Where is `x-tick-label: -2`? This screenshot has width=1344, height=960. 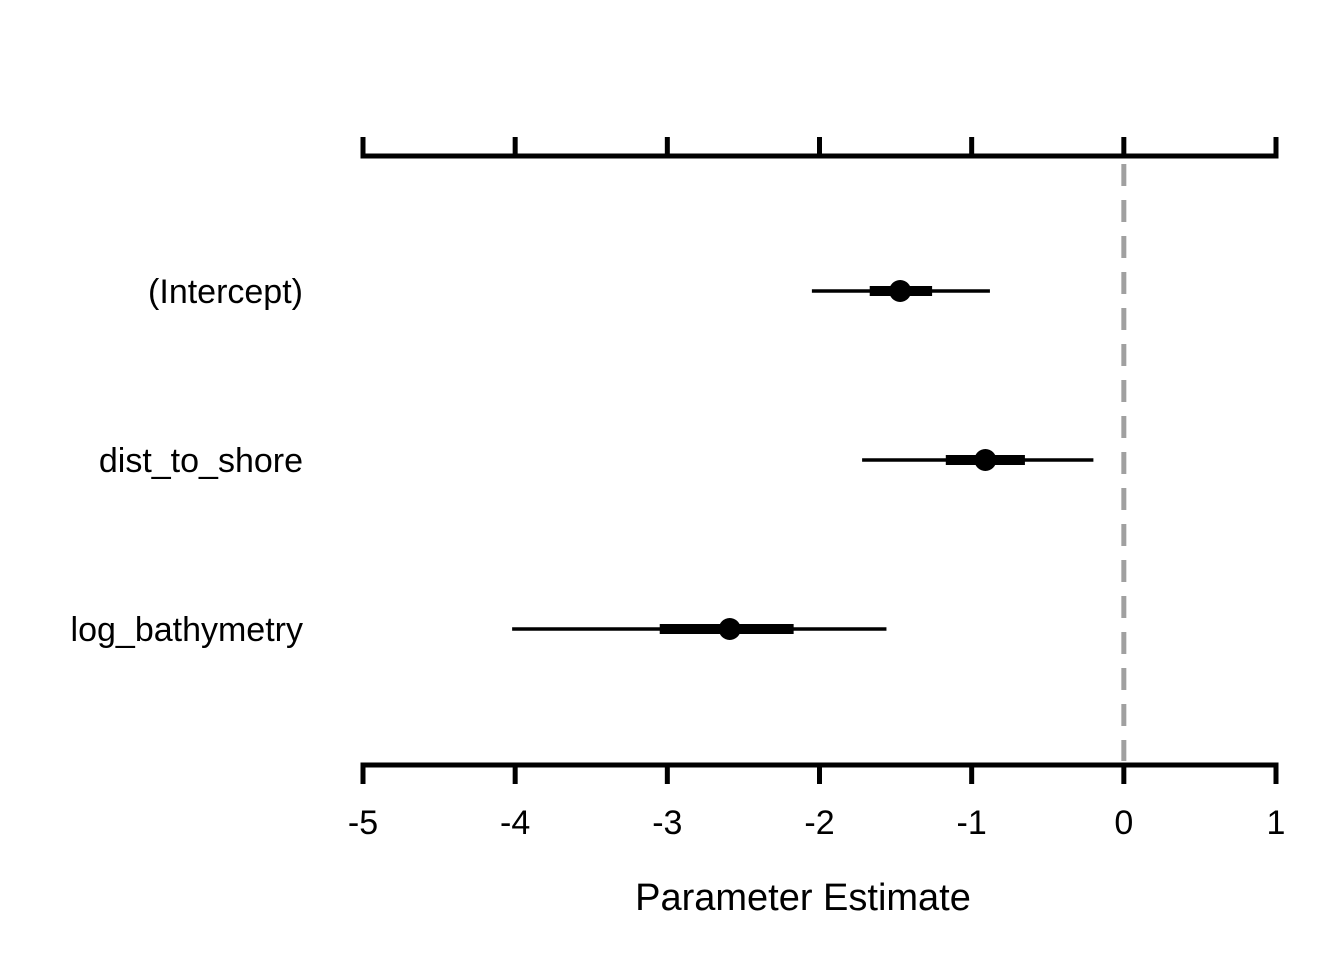
x-tick-label: -2 is located at coordinates (819, 823).